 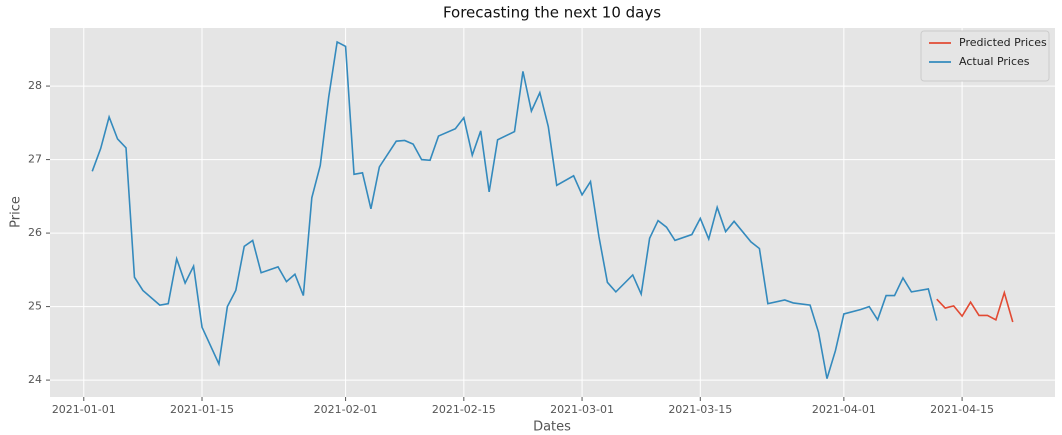 I want to click on series-line, so click(x=975, y=306).